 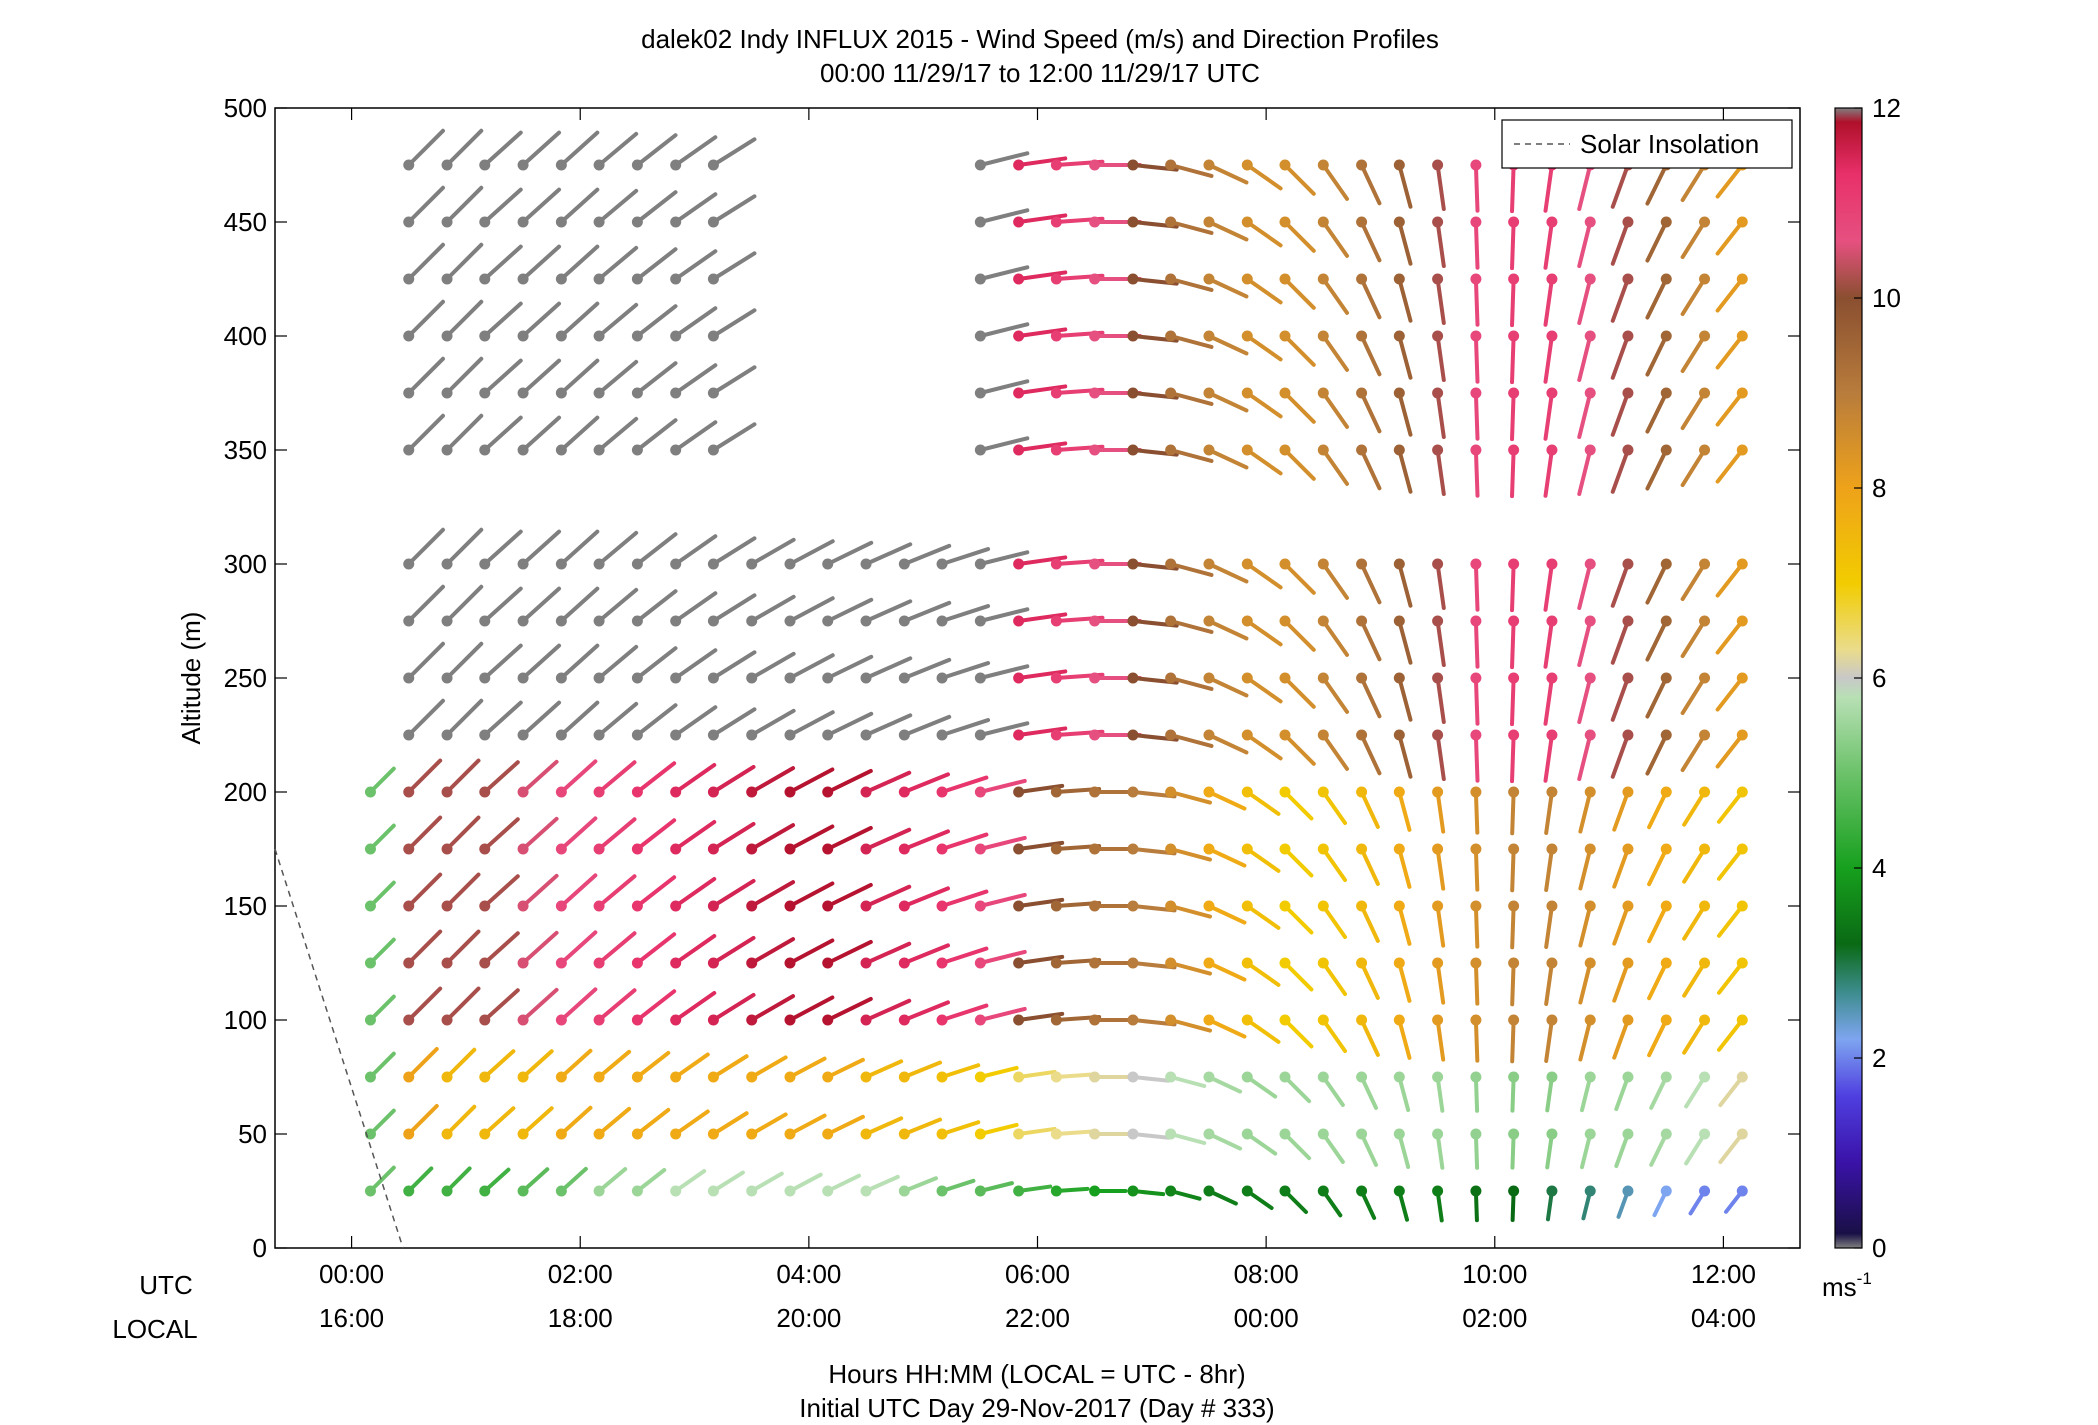 I want to click on colorbar-tick-label: 0, so click(x=1879, y=1248).